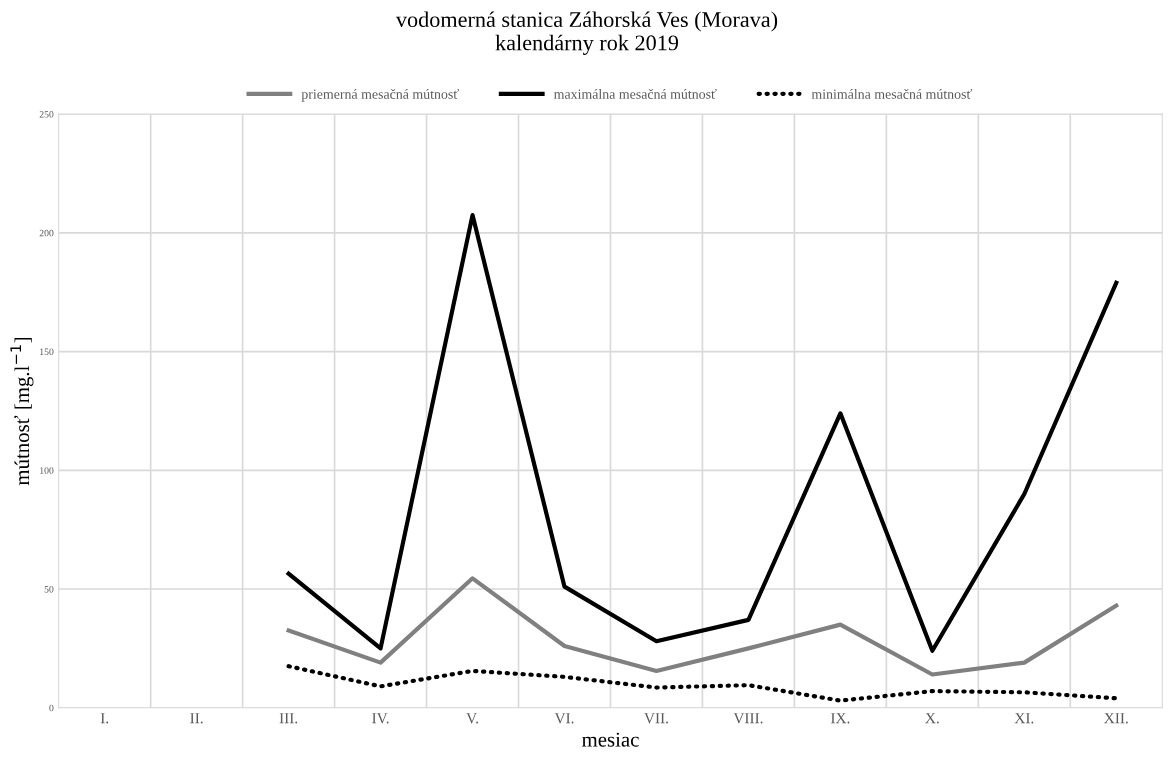  What do you see at coordinates (1116, 718) in the screenshot?
I see `x-tick-label: XII.` at bounding box center [1116, 718].